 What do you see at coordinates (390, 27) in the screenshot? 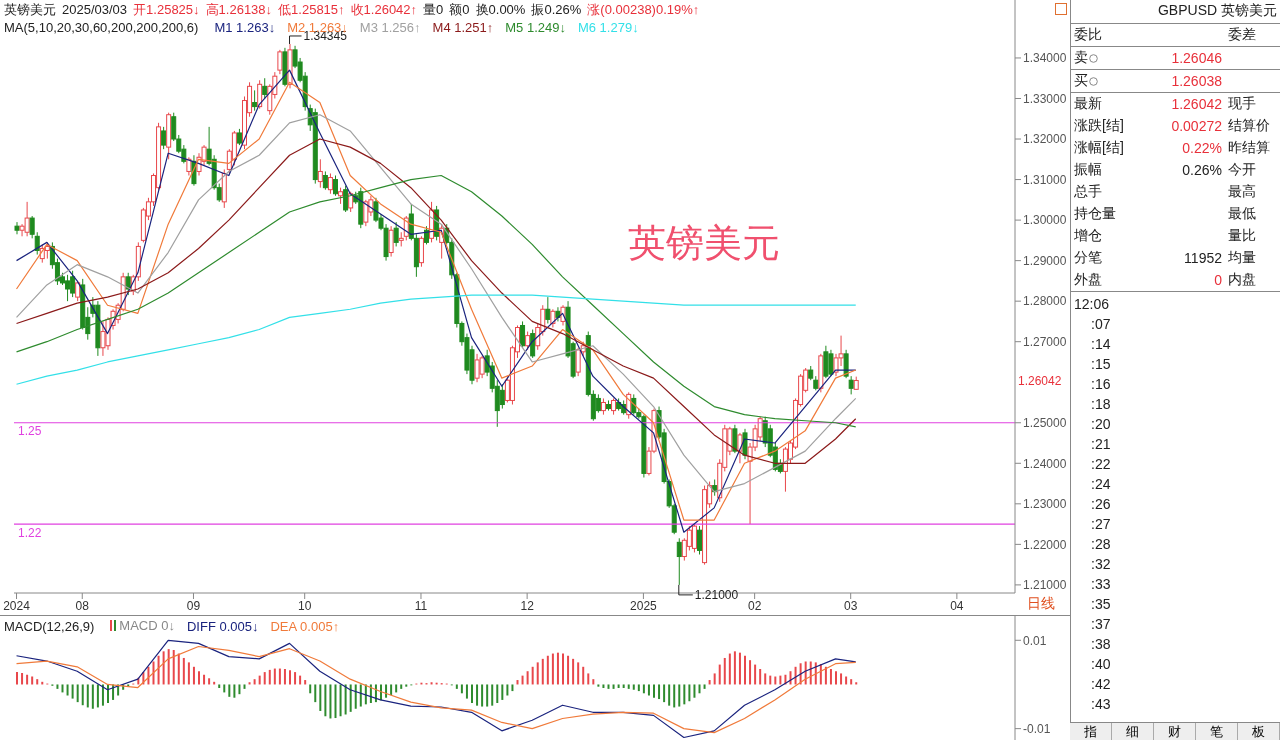
I see `text: M3 1.256↑` at bounding box center [390, 27].